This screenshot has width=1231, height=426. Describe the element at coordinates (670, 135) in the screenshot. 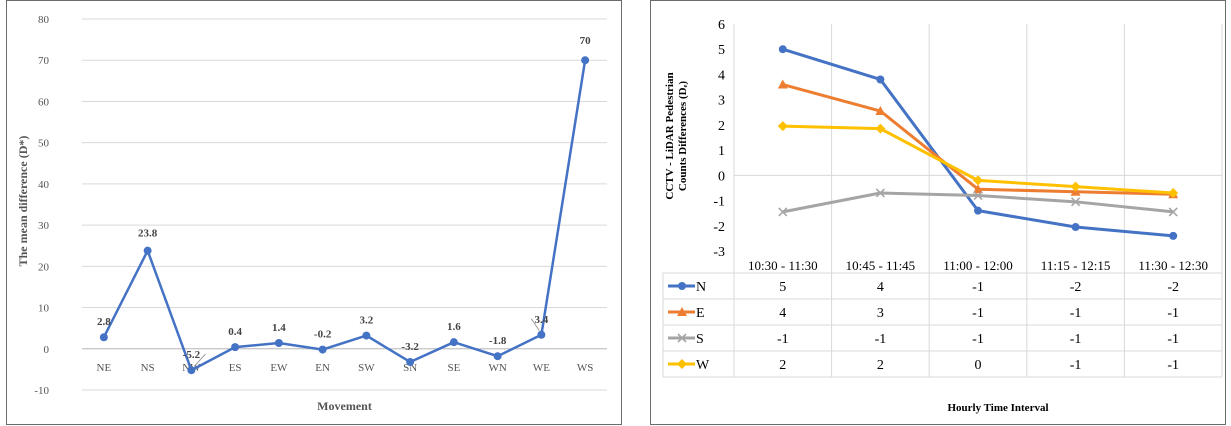

I see `y-axis-title-line1: CCTV - LiDAR Pedestrian` at that location.